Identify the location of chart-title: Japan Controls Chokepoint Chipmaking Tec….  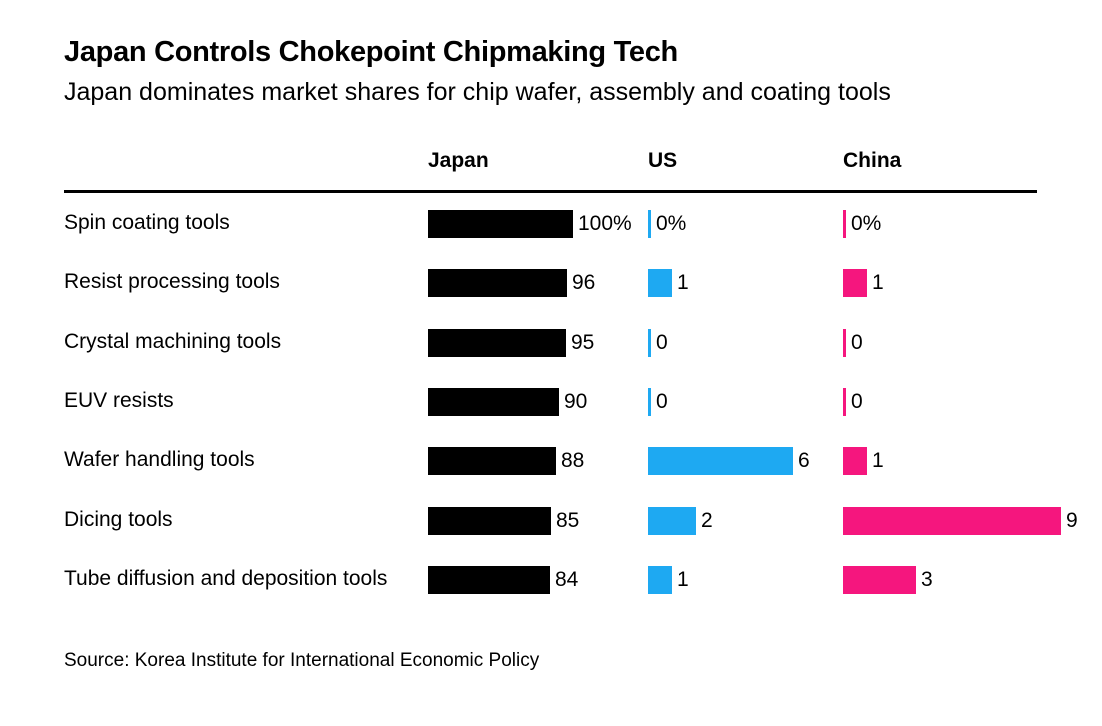
(371, 52).